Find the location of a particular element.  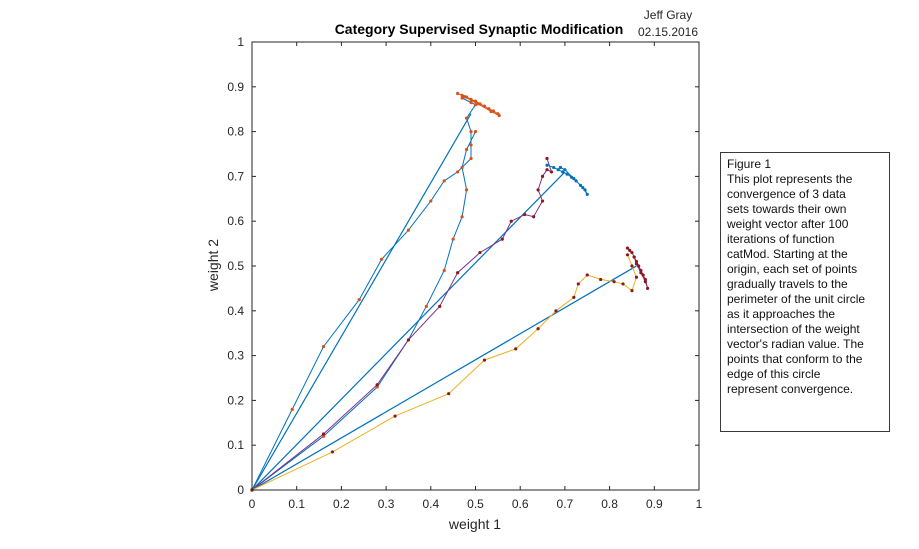

x-tick-label: 0.3 is located at coordinates (386, 504).